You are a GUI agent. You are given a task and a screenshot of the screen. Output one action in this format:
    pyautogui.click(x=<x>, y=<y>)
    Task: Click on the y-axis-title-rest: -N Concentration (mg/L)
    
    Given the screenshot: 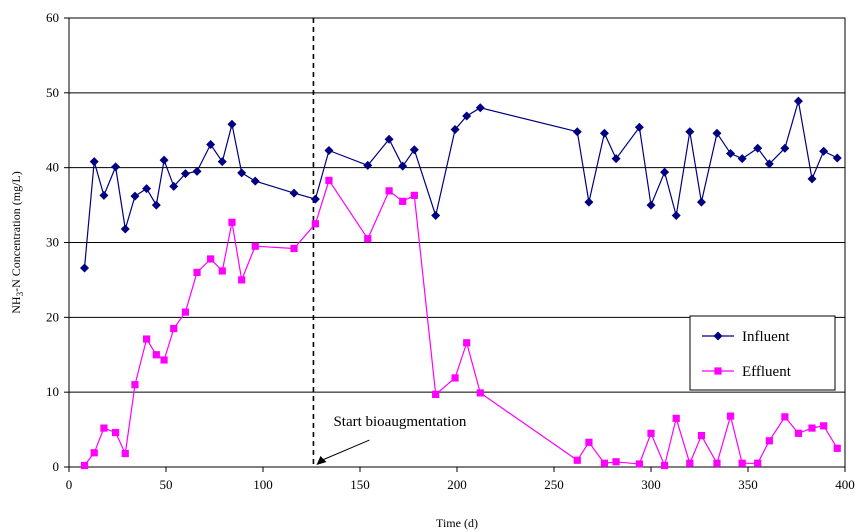 What is the action you would take?
    pyautogui.click(x=16, y=231)
    